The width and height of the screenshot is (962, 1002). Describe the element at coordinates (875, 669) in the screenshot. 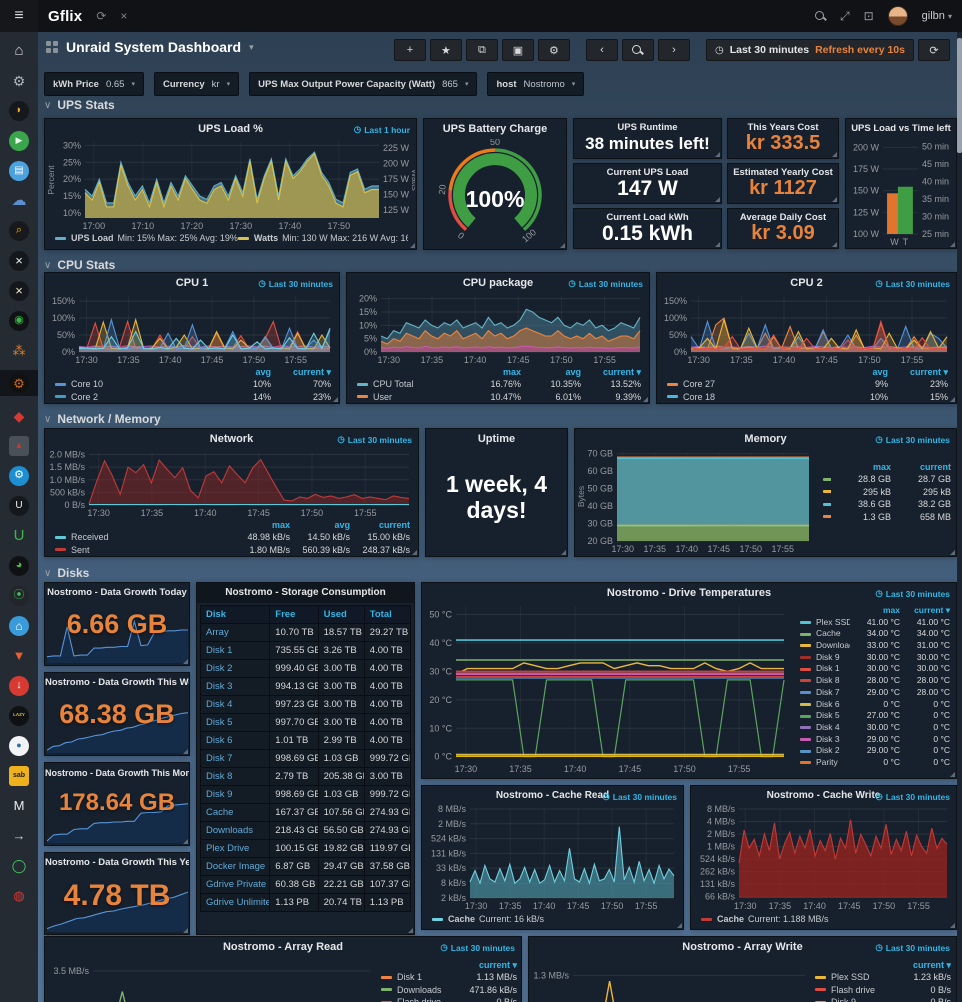

I see `legend-item: Disk 1 30.00 °C 30.00 °C` at that location.